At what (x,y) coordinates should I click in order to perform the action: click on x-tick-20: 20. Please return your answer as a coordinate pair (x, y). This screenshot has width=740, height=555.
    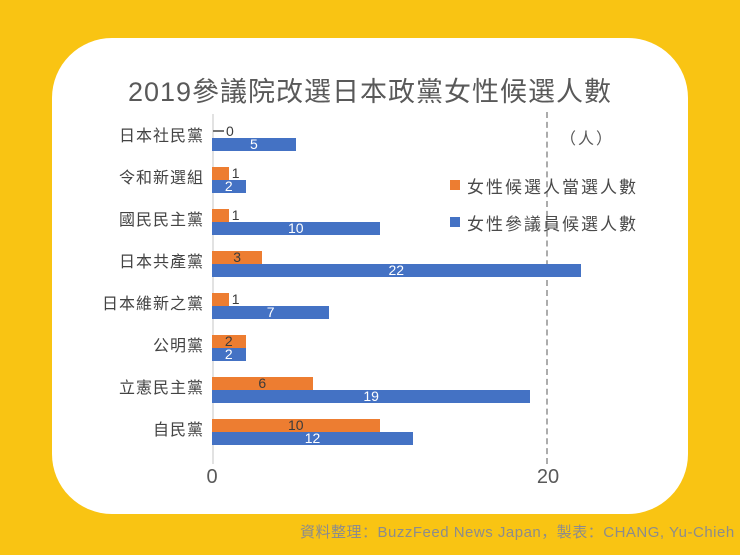
    Looking at the image, I should click on (548, 477).